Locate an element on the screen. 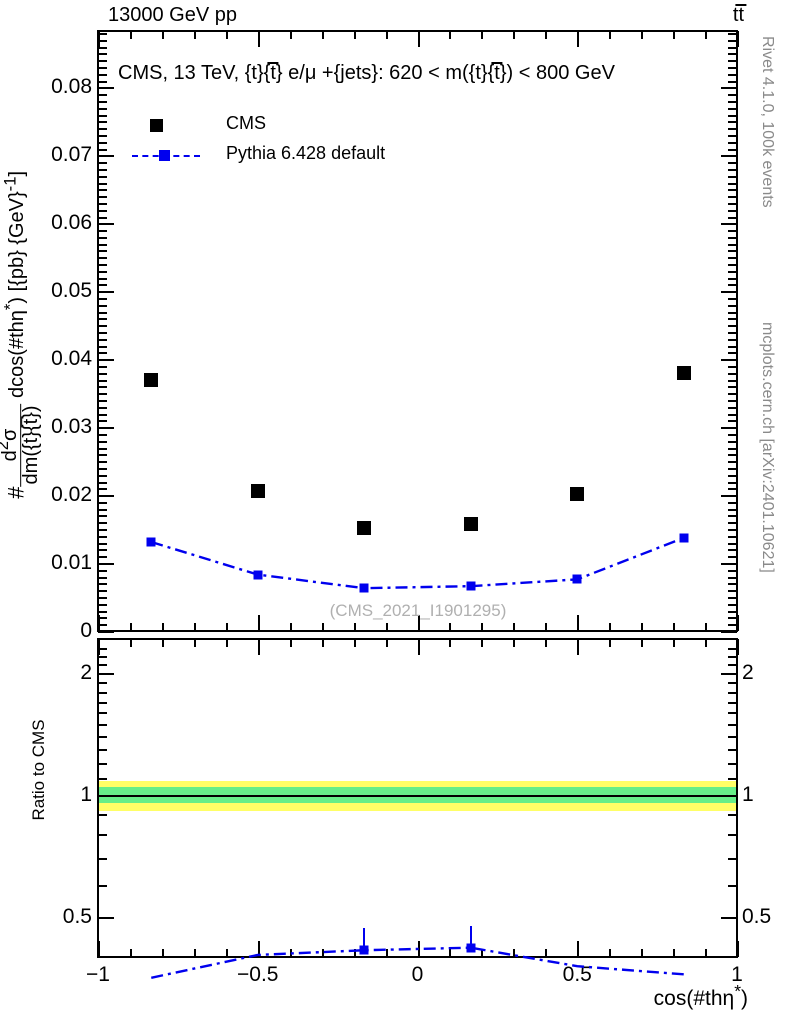 The height and width of the screenshot is (1024, 786). y-axis-labels-main: 0 0.01 0.02 0.03 0.04 0.05 0.06 0.07 0.08 is located at coordinates (46, 512).